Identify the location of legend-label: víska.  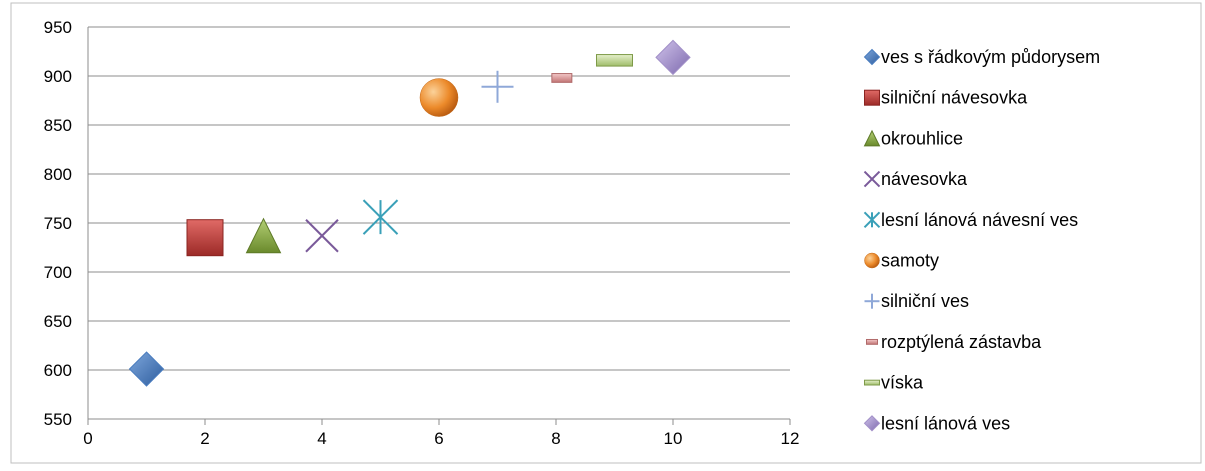
(902, 383).